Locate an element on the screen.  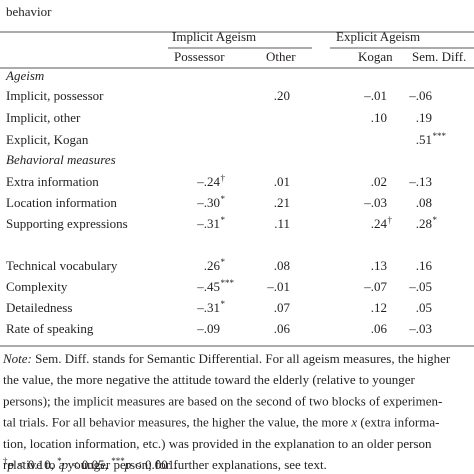
cell-value: .20 is located at coordinates (282, 95).